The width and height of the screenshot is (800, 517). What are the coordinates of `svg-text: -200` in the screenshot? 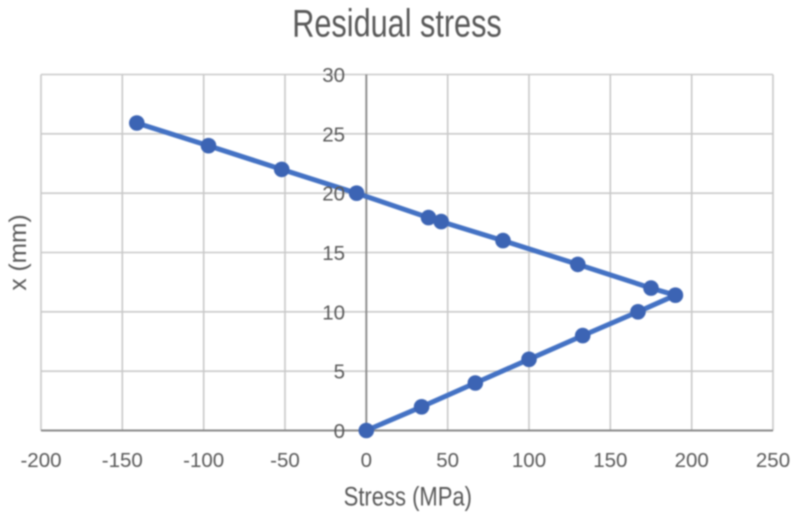 It's located at (40, 460).